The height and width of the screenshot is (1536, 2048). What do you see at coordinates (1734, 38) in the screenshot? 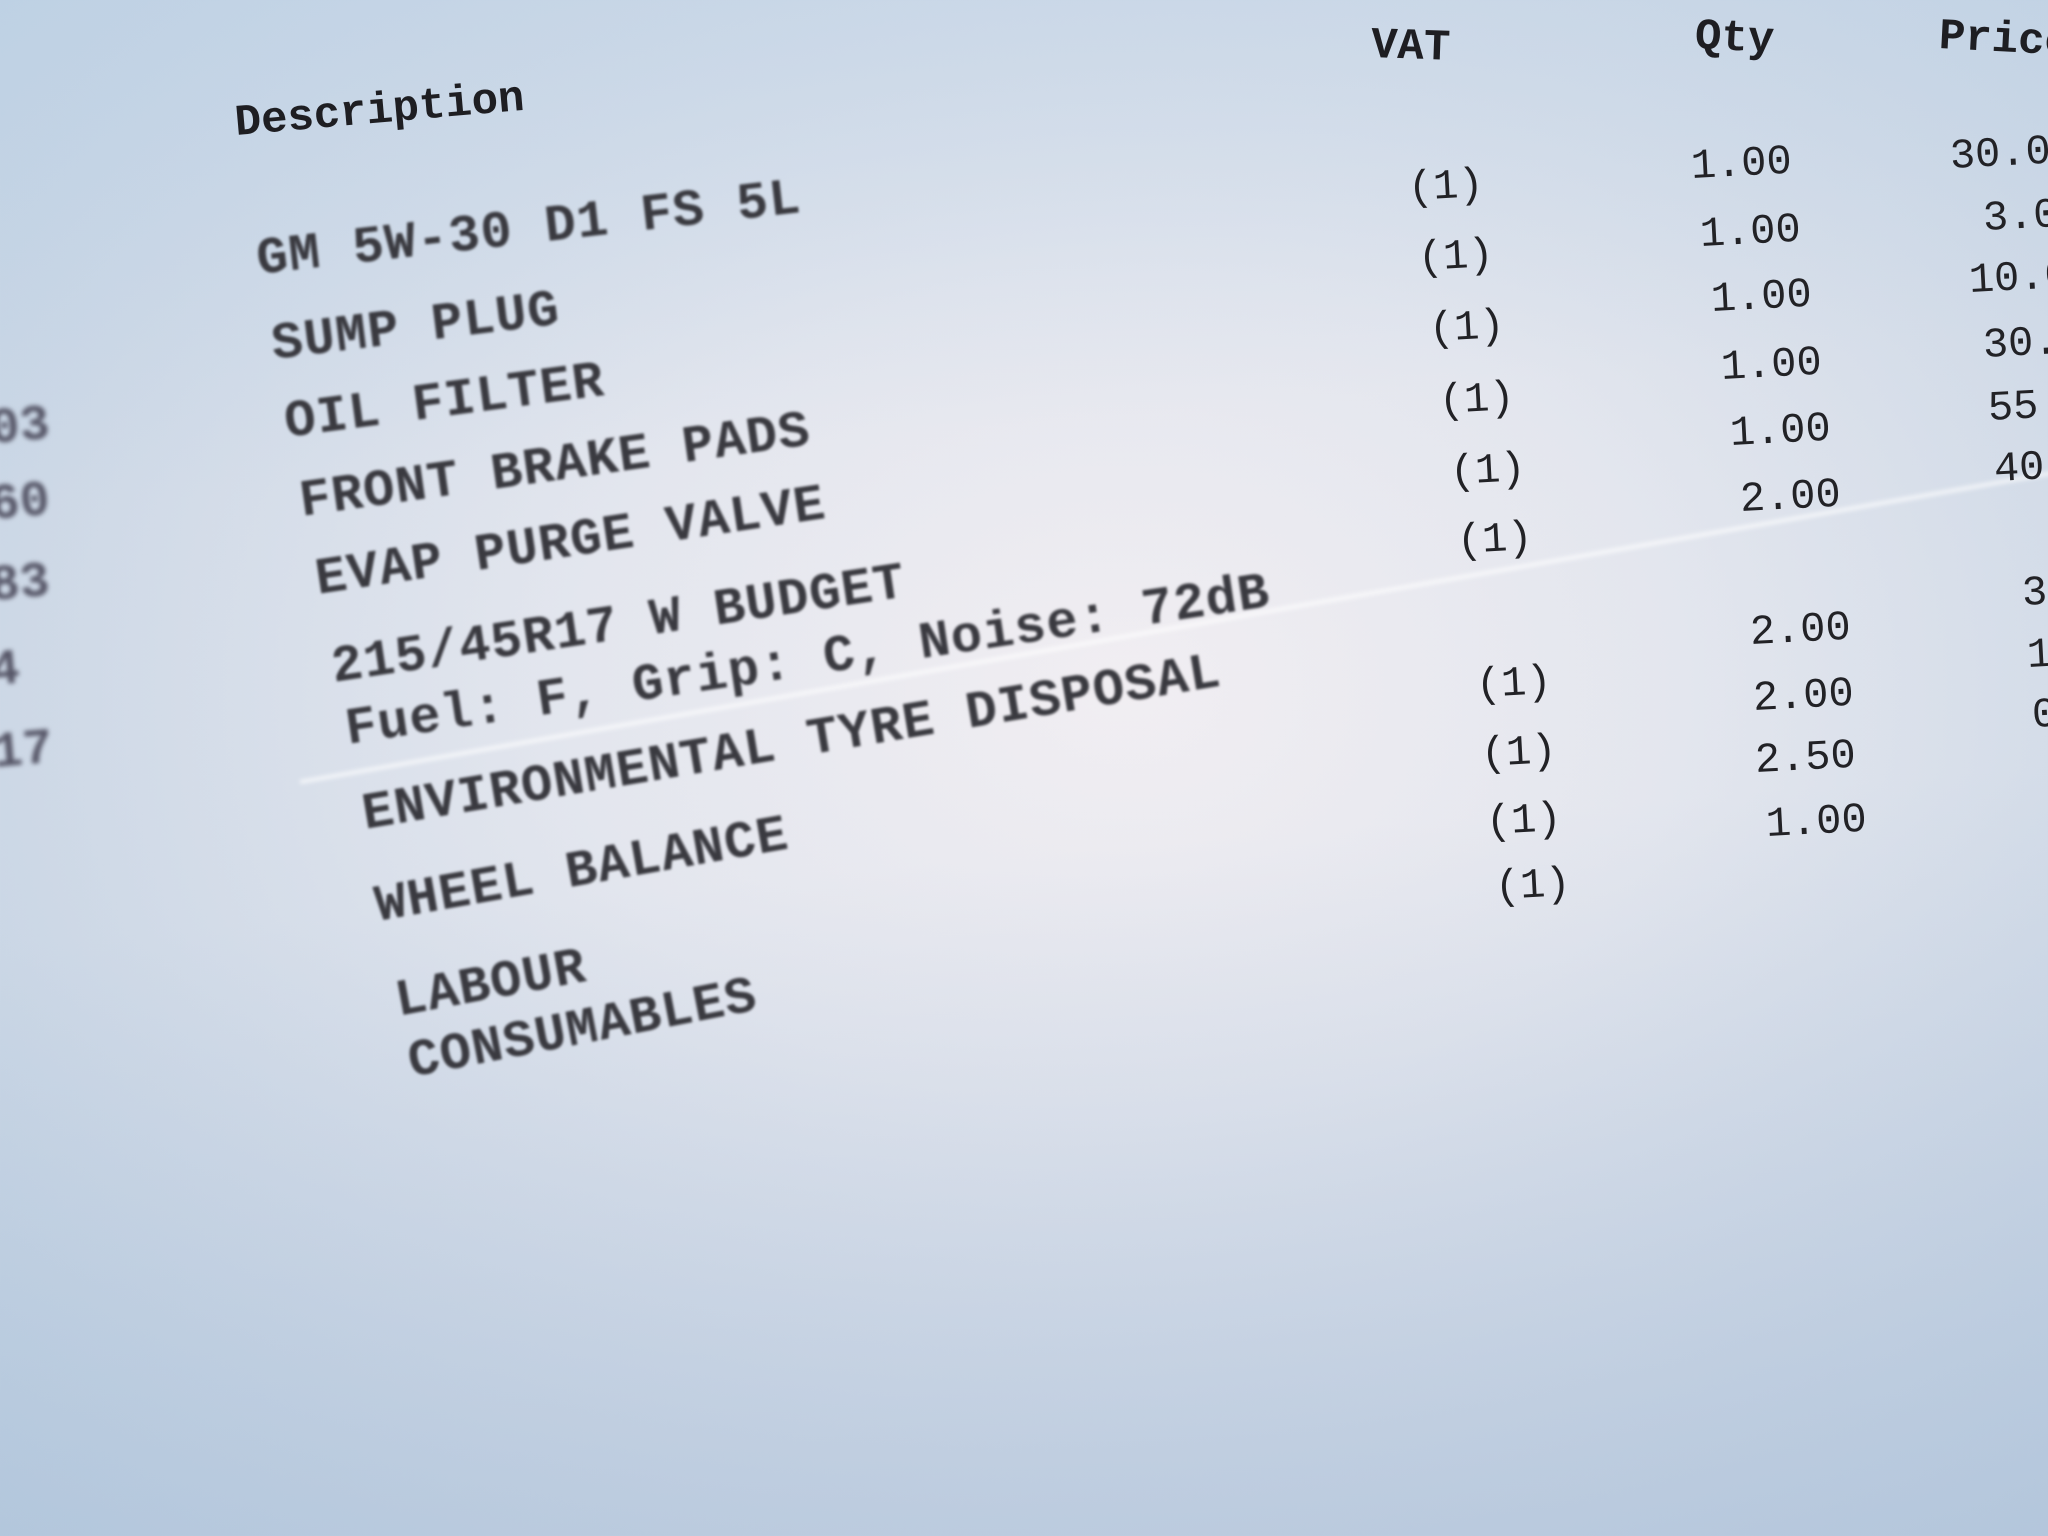
I see `header-qty: Qty` at bounding box center [1734, 38].